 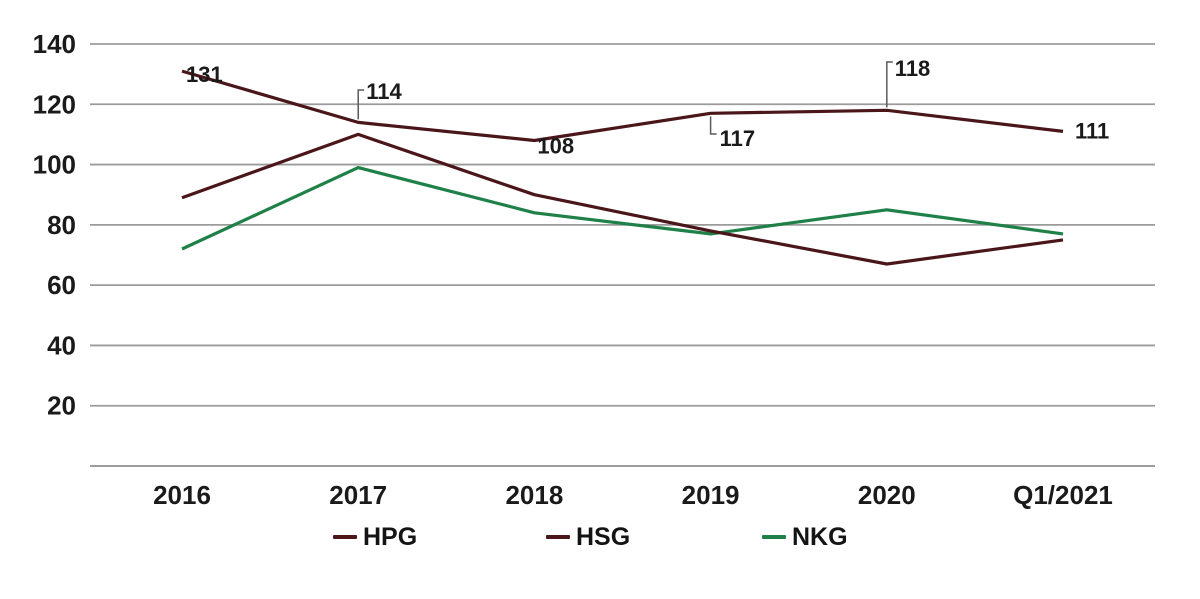 I want to click on y-tick-label: 80, so click(x=61, y=225).